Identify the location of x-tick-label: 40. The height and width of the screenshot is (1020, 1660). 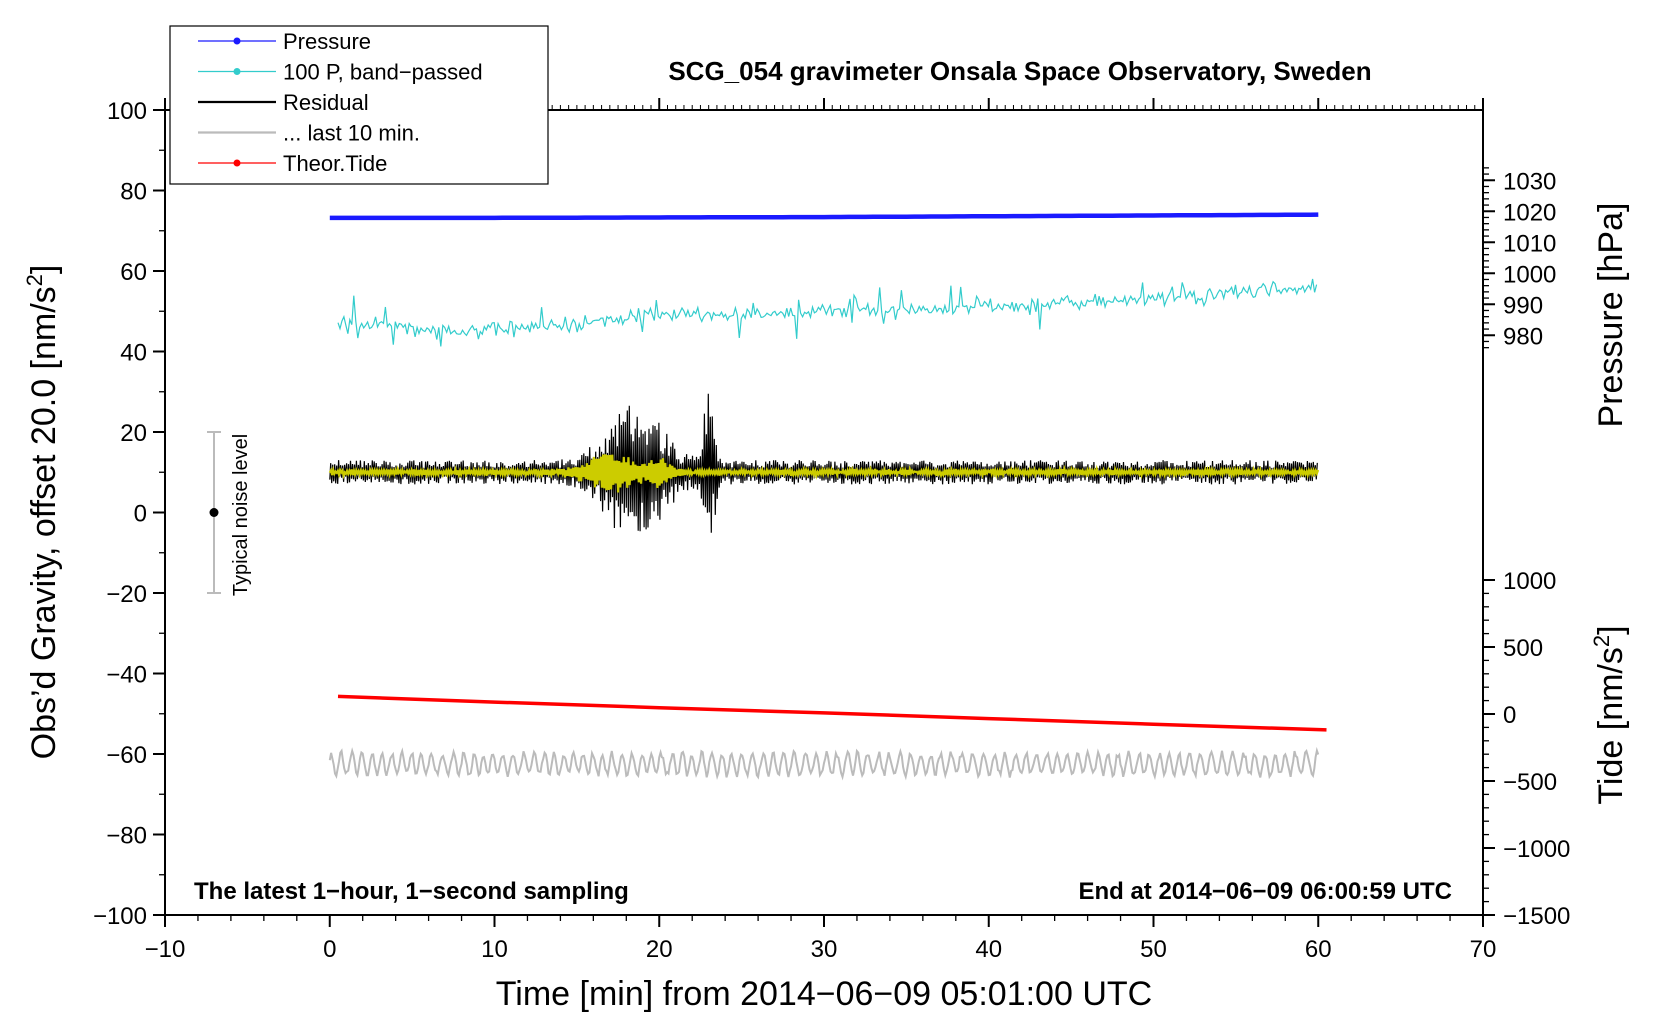
(988, 949).